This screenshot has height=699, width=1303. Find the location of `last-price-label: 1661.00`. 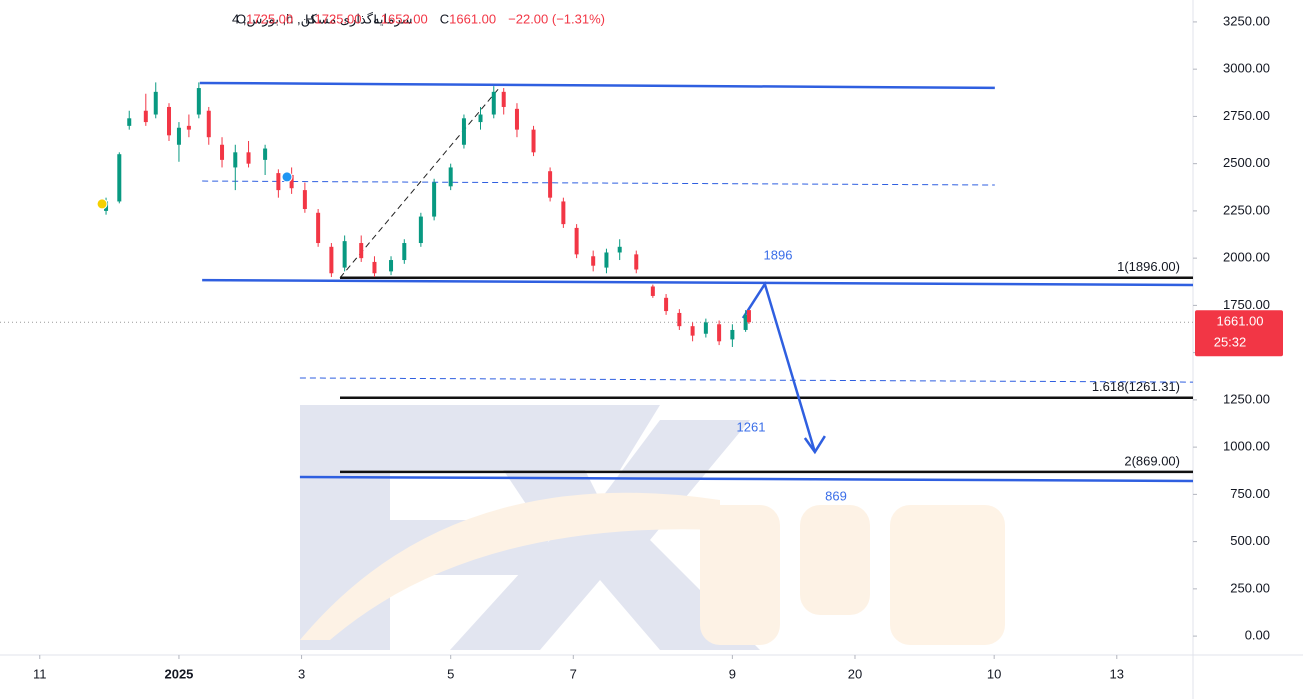

last-price-label: 1661.00 is located at coordinates (1240, 321).